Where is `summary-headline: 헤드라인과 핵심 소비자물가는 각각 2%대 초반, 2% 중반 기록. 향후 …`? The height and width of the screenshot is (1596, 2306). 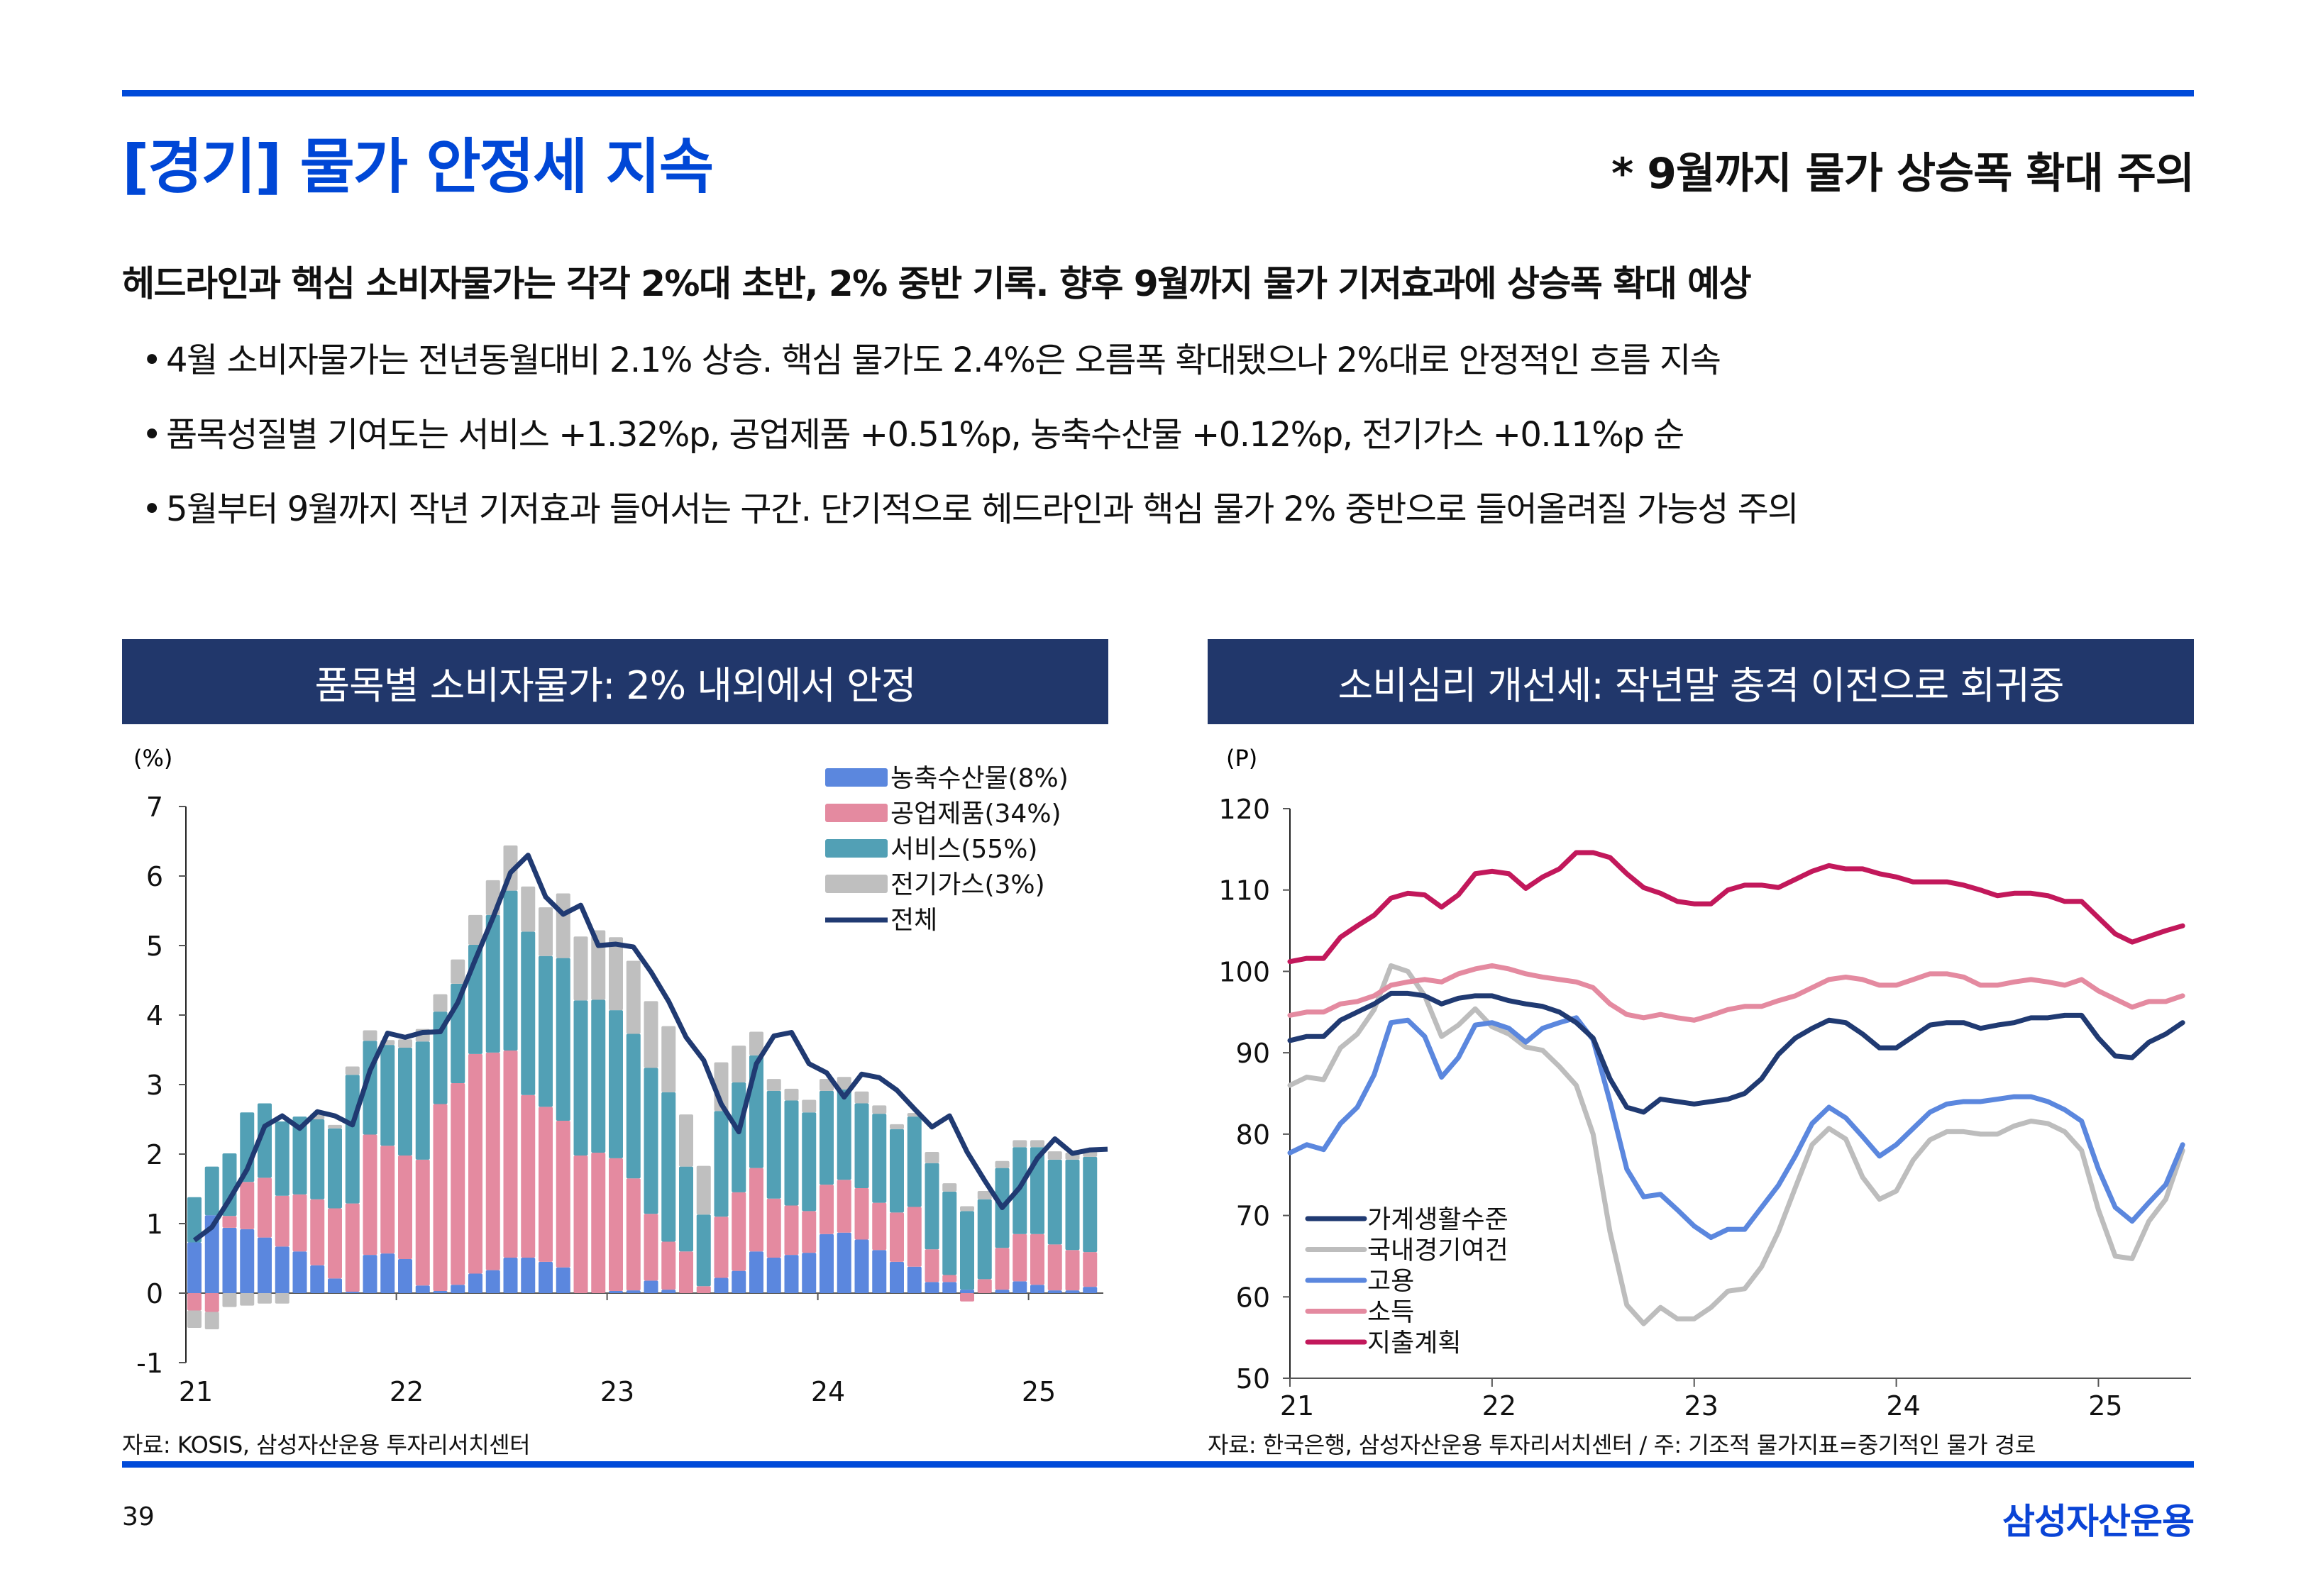
summary-headline: 헤드라인과 핵심 소비자물가는 각각 2%대 초반, 2% 중반 기록. 향후 … is located at coordinates (937, 283).